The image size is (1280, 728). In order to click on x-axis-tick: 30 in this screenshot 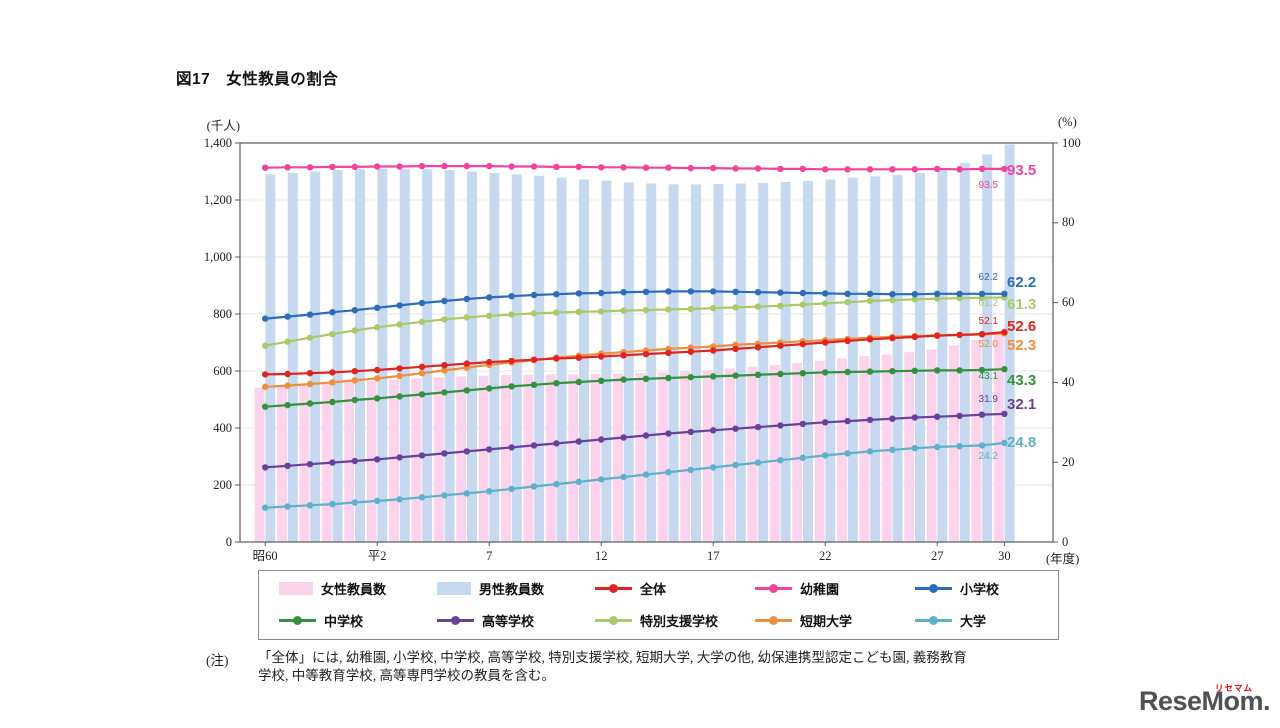, I will do `click(1004, 556)`.